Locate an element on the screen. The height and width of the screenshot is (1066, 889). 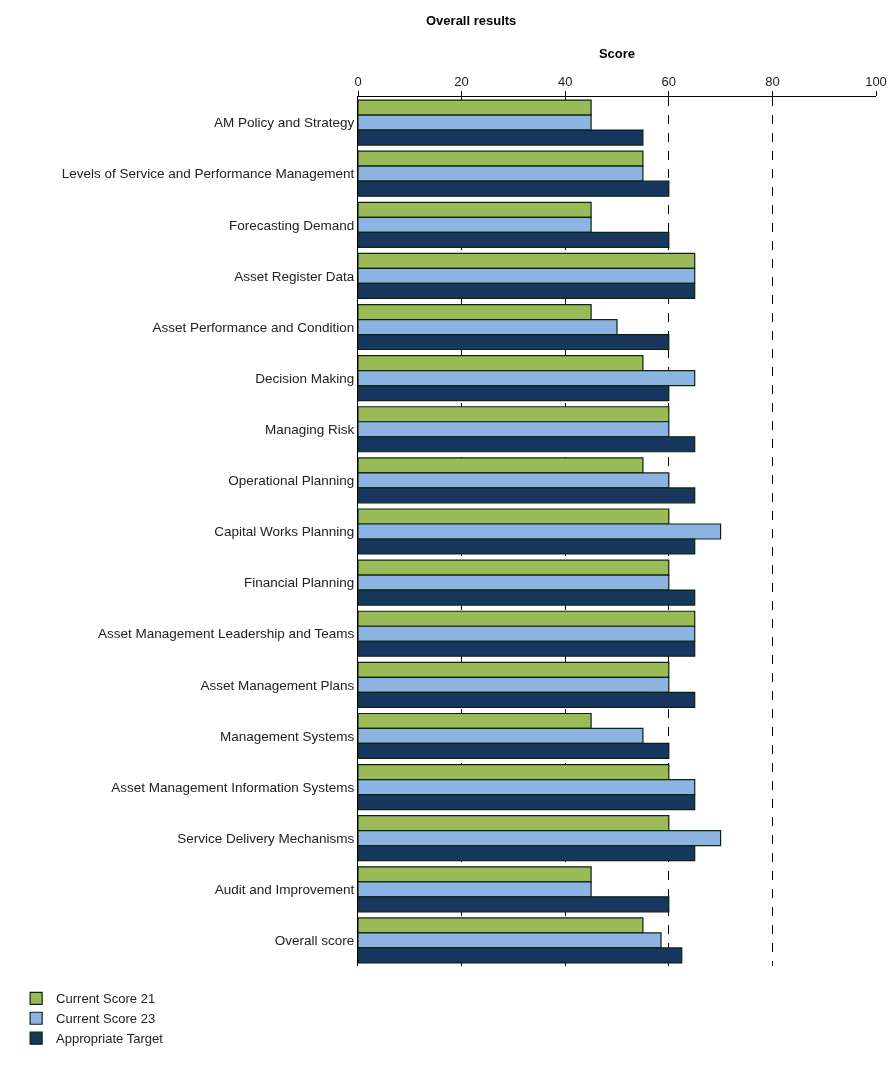
y-tick-label: Asset Register Data is located at coordinates (294, 276).